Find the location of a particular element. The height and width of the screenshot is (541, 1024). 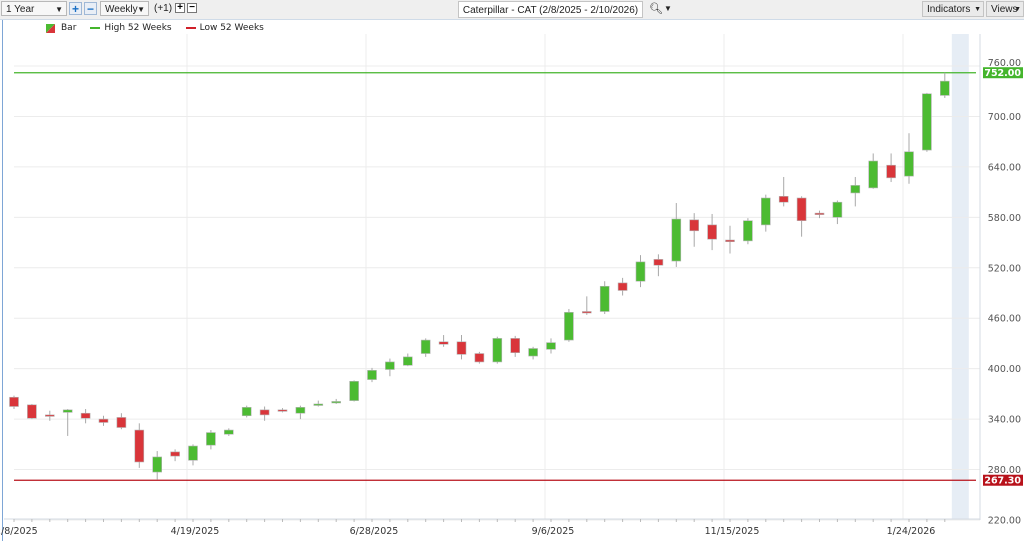

period-select: 1 Year ▼ is located at coordinates (34, 8).